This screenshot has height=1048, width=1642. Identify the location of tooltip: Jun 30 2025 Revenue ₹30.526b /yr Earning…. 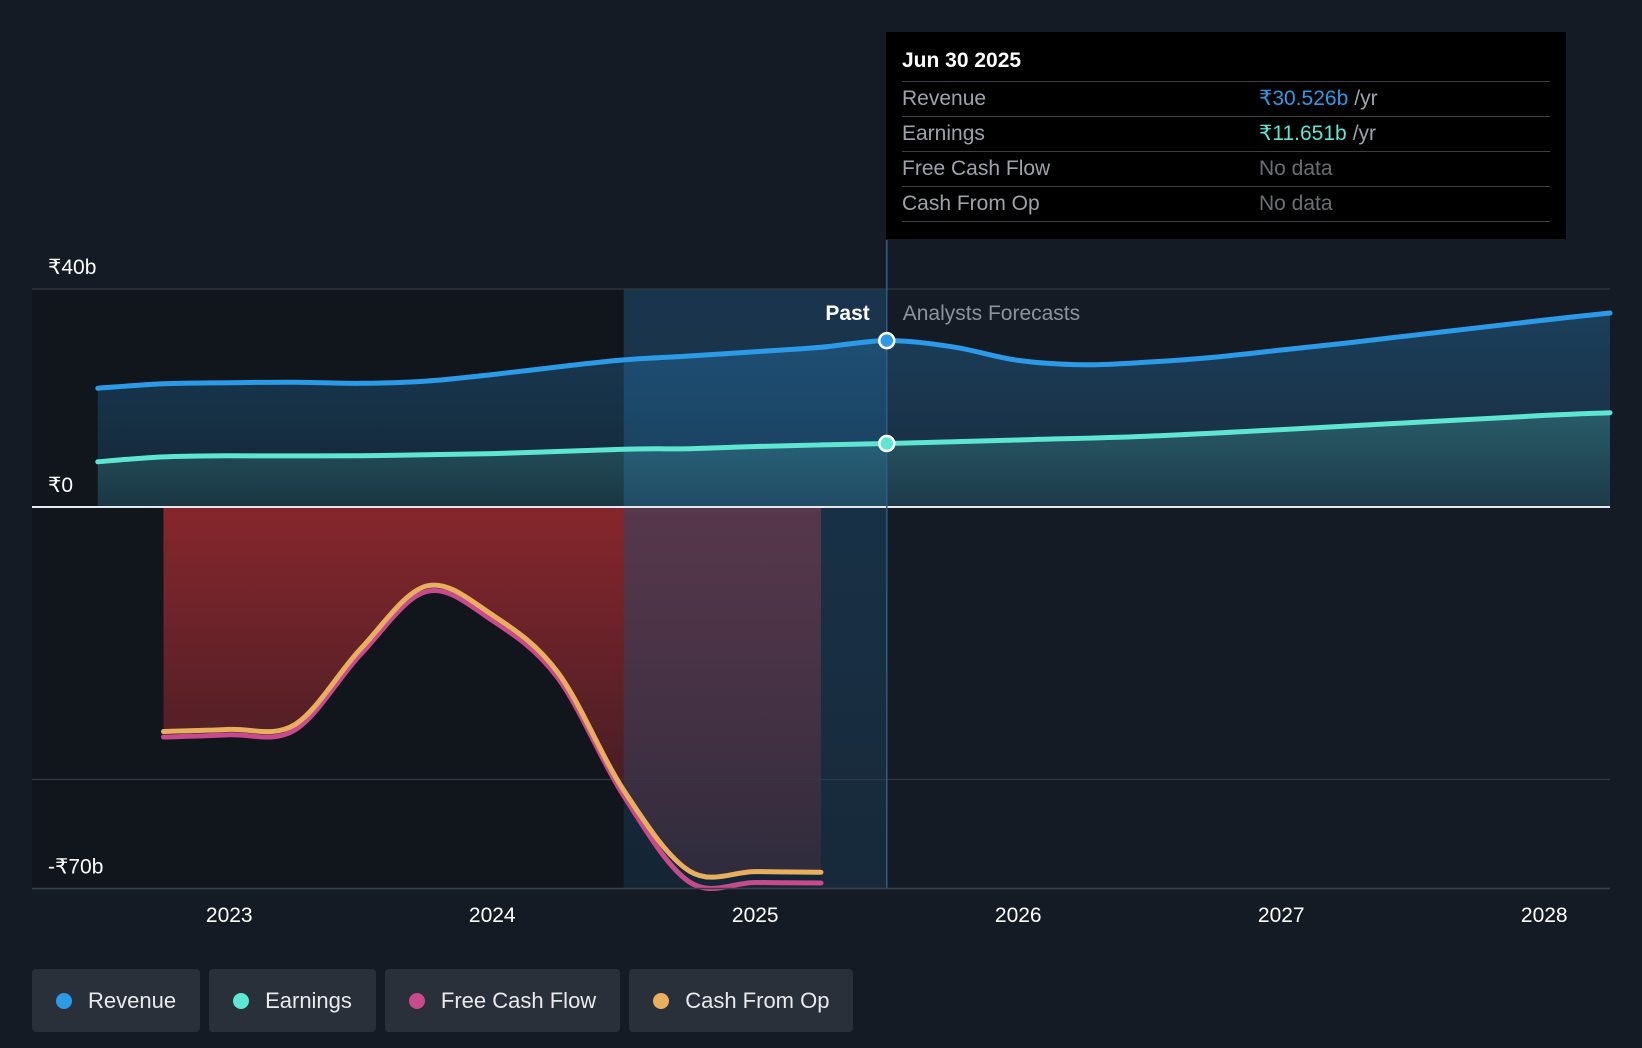
(1226, 135).